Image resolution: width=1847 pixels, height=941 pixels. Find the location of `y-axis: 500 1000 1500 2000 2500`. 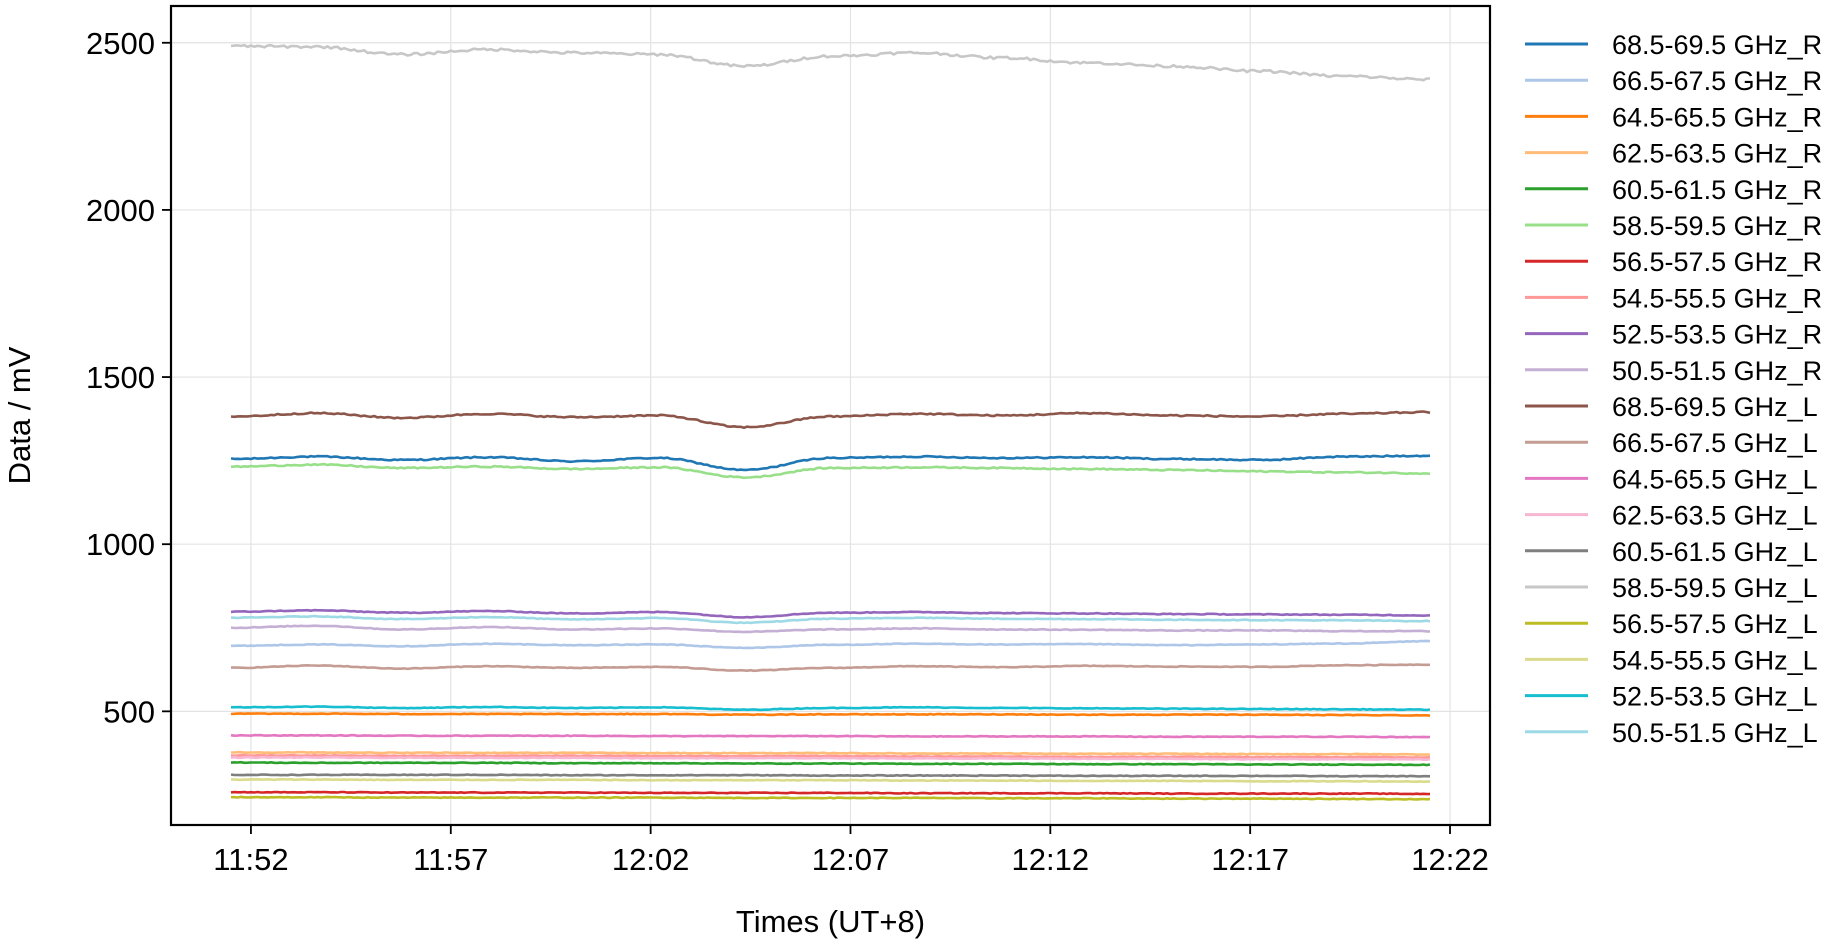

y-axis: 500 1000 1500 2000 2500 is located at coordinates (128, 377).